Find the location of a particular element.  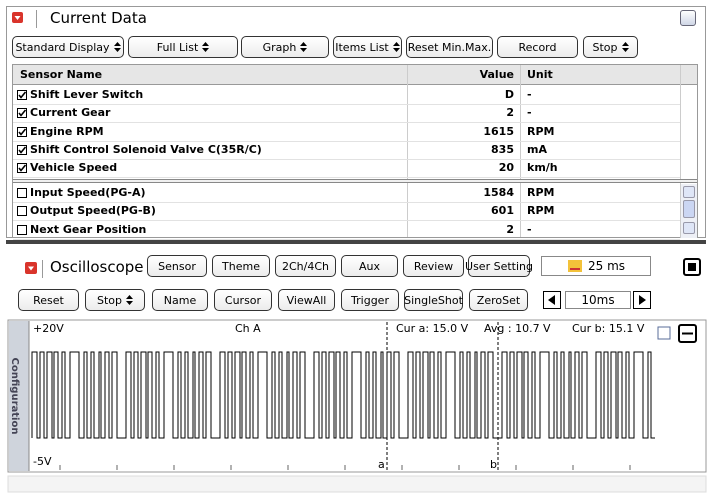

toolbar-button: Reset Min.Max. is located at coordinates (449, 47).